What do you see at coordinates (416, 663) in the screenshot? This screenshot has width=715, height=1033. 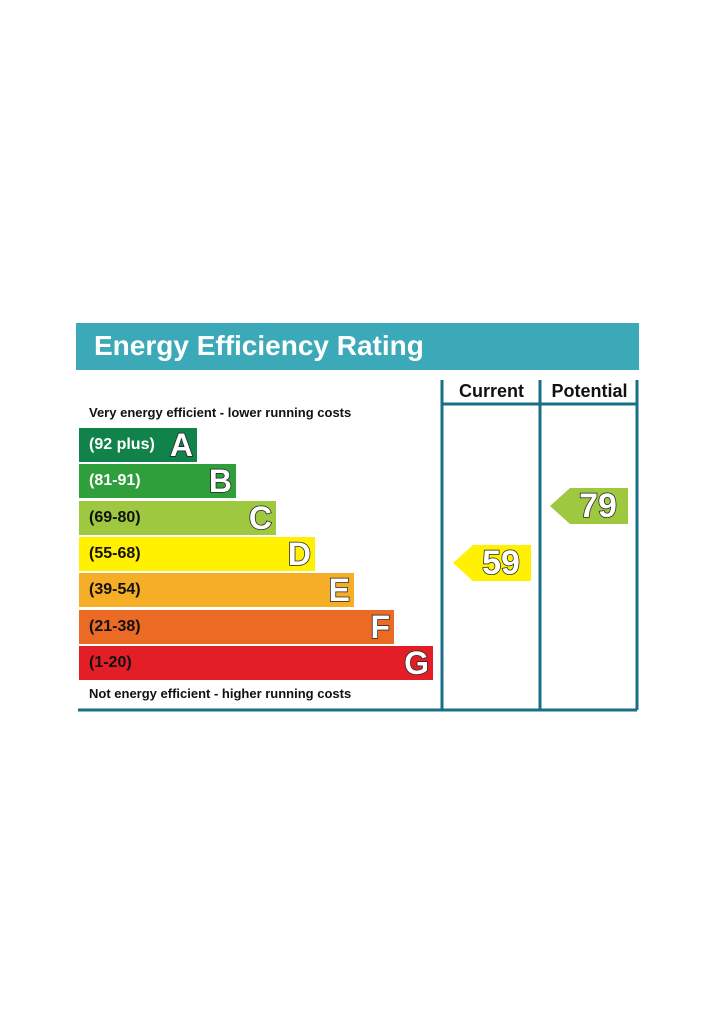 I see `band-letter-label: G` at bounding box center [416, 663].